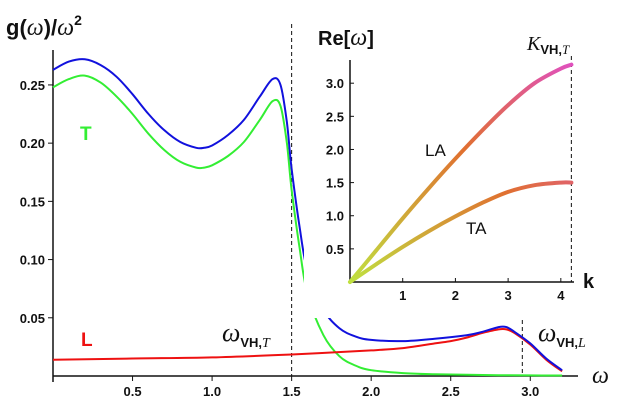 This screenshot has height=410, width=619. Describe the element at coordinates (335, 249) in the screenshot. I see `inset-y-tick-label: 0.5` at that location.